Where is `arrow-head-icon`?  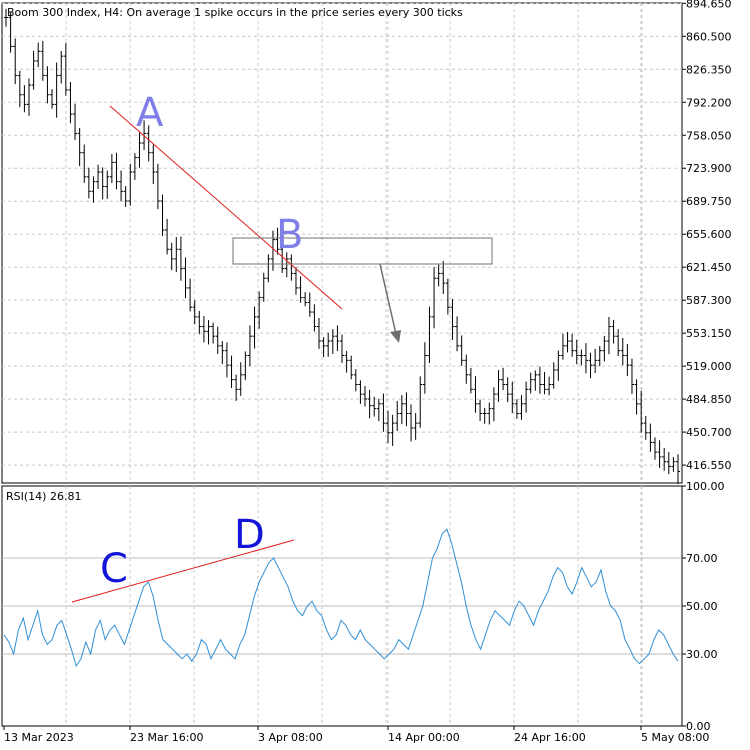
arrow-head-icon is located at coordinates (395, 336).